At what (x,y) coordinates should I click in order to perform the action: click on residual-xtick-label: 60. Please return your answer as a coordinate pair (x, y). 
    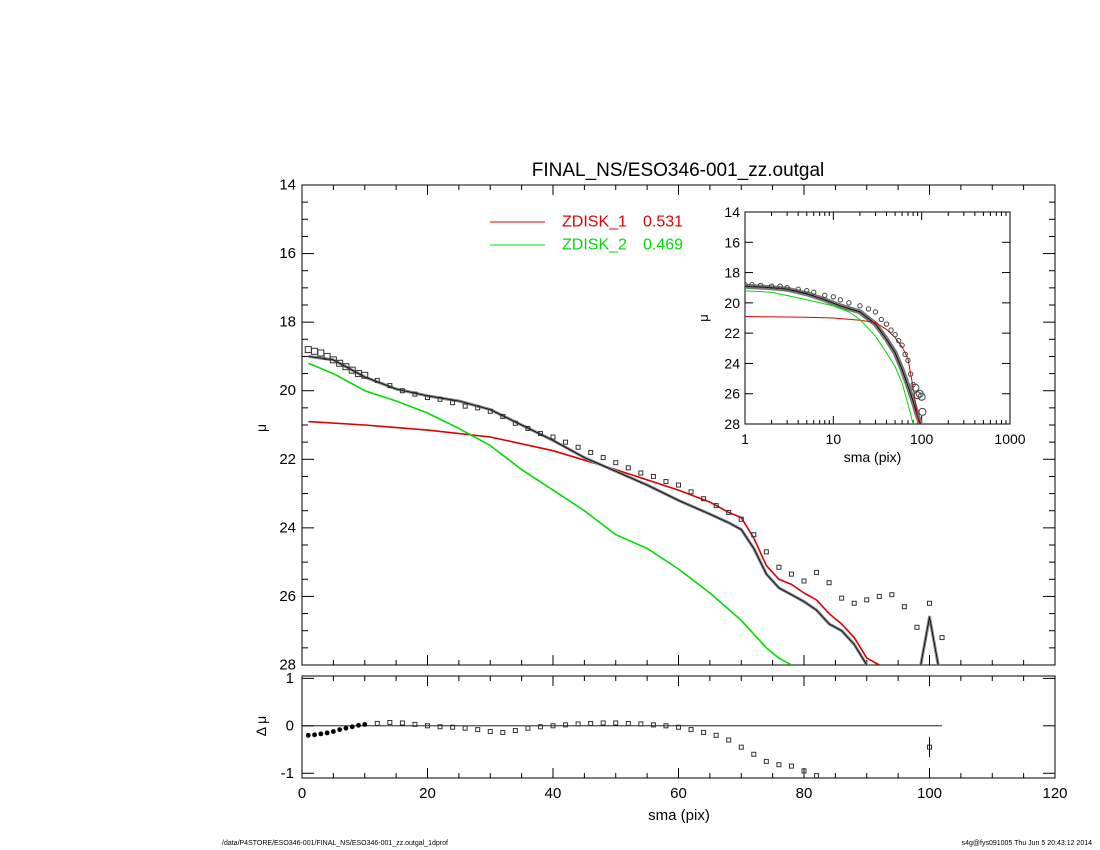
    Looking at the image, I should click on (678, 793).